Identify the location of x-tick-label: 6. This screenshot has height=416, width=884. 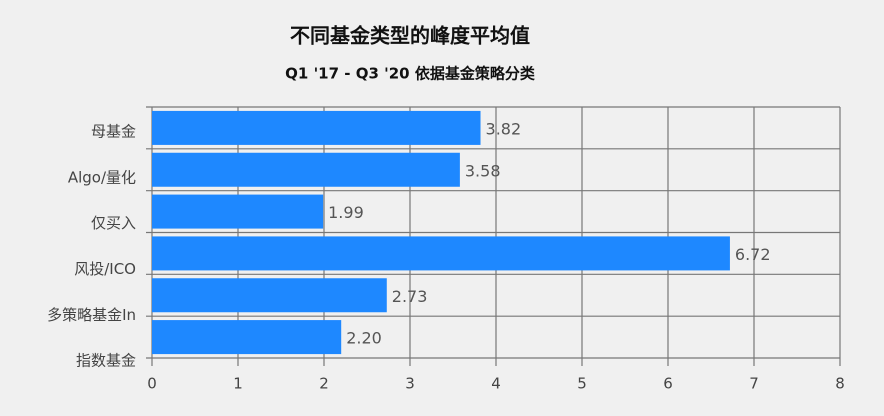
(668, 384).